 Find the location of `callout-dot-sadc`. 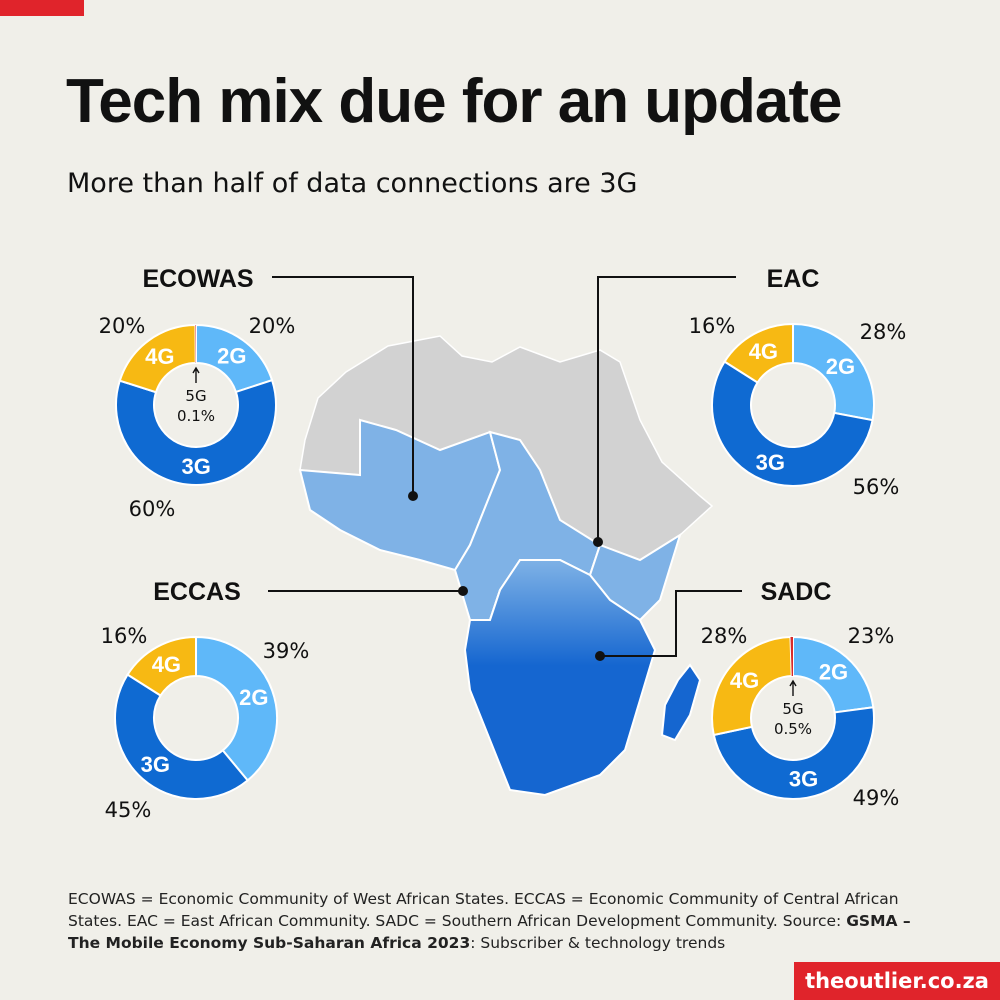

callout-dot-sadc is located at coordinates (600, 656).